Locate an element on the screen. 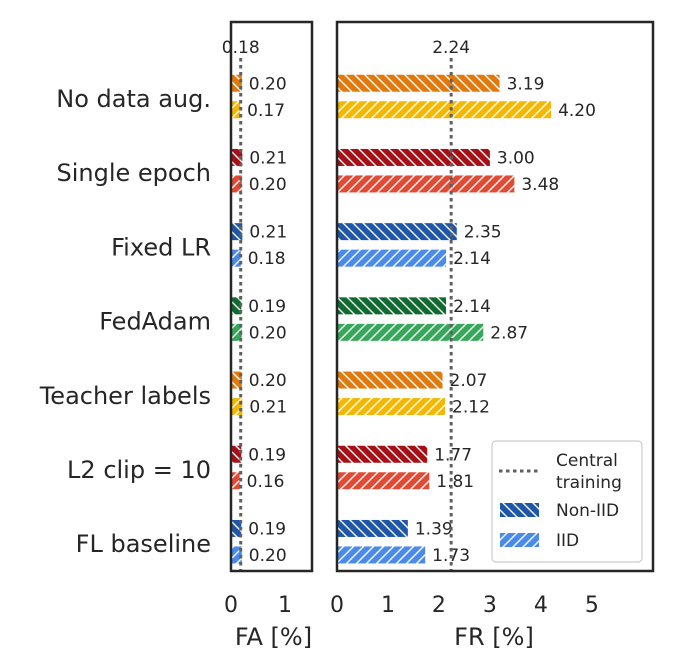 The height and width of the screenshot is (660, 677). fa-value-non-iid-single-epoch: 0.21 is located at coordinates (268, 158).